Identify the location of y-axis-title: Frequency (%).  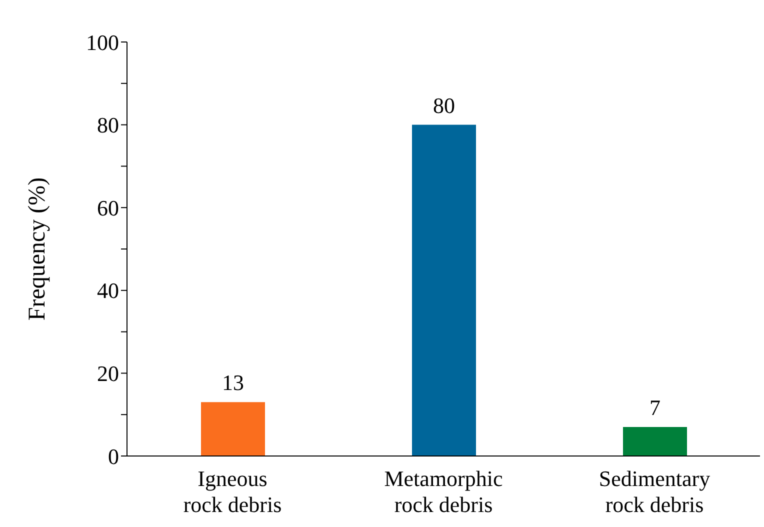
(37, 249).